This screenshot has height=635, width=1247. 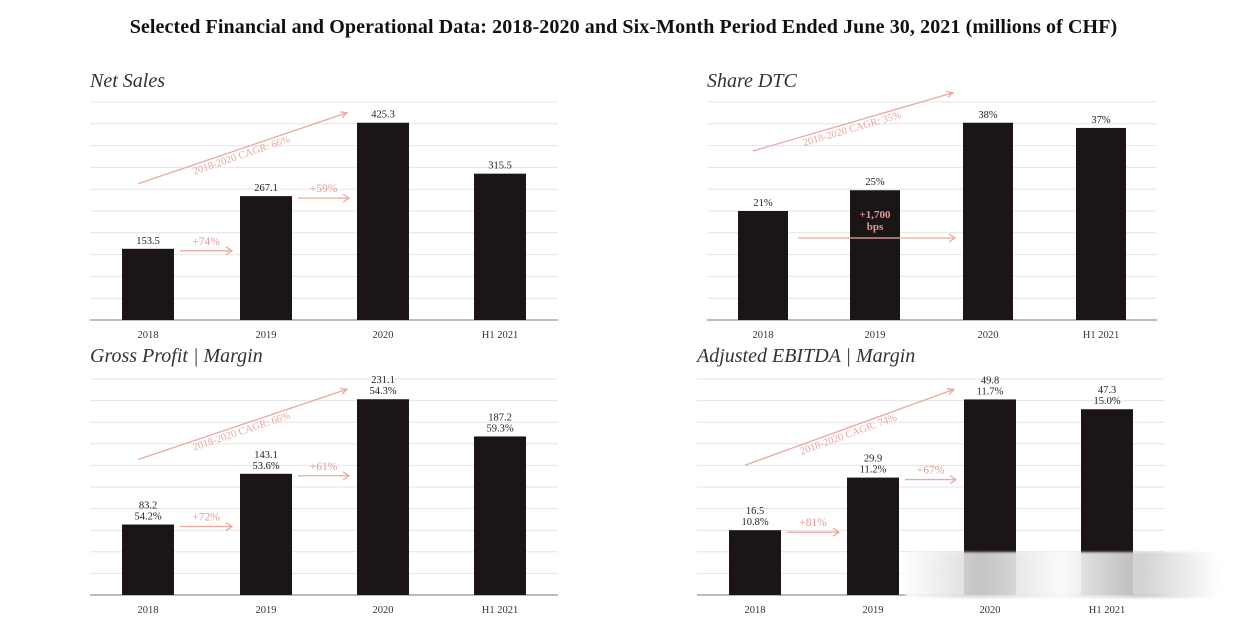 I want to click on data-label: 59.3%, so click(x=499, y=428).